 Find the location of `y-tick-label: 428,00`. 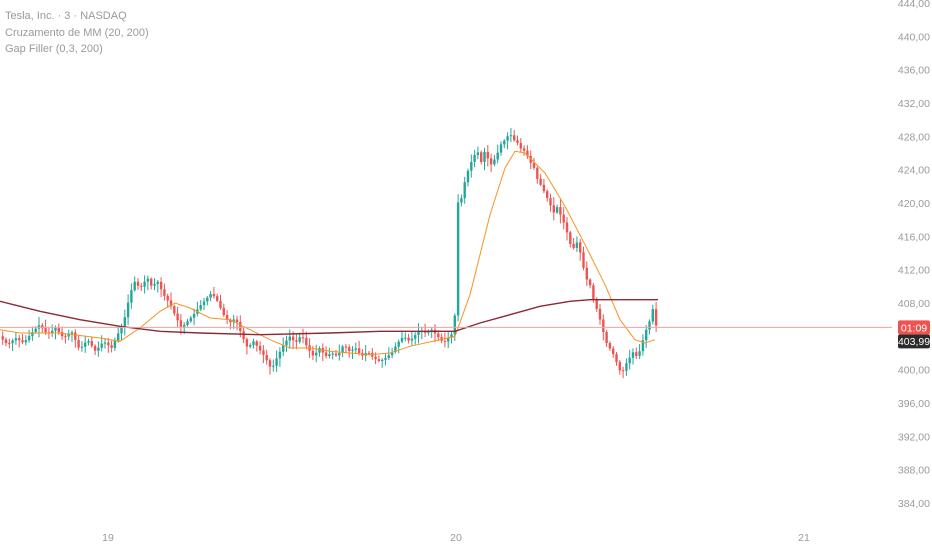

y-tick-label: 428,00 is located at coordinates (914, 137).